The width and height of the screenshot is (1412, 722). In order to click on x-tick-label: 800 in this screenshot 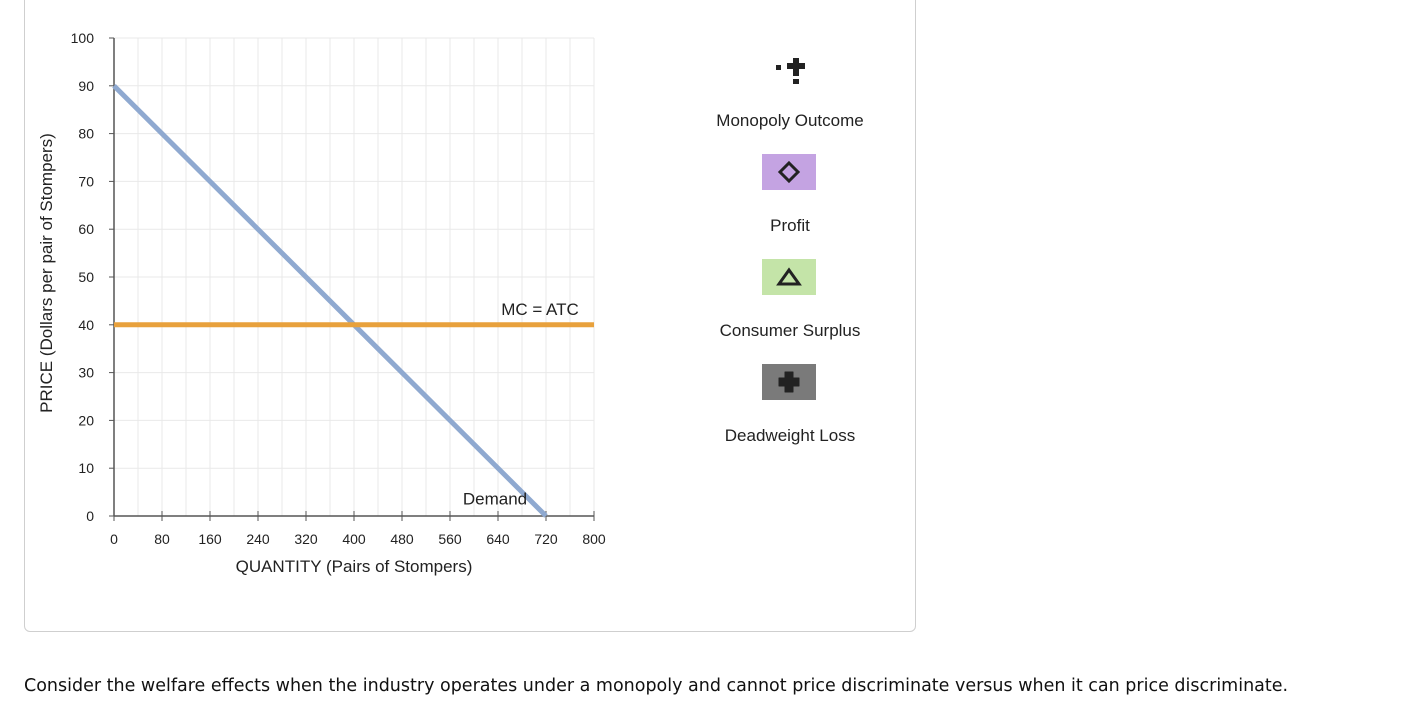, I will do `click(594, 539)`.